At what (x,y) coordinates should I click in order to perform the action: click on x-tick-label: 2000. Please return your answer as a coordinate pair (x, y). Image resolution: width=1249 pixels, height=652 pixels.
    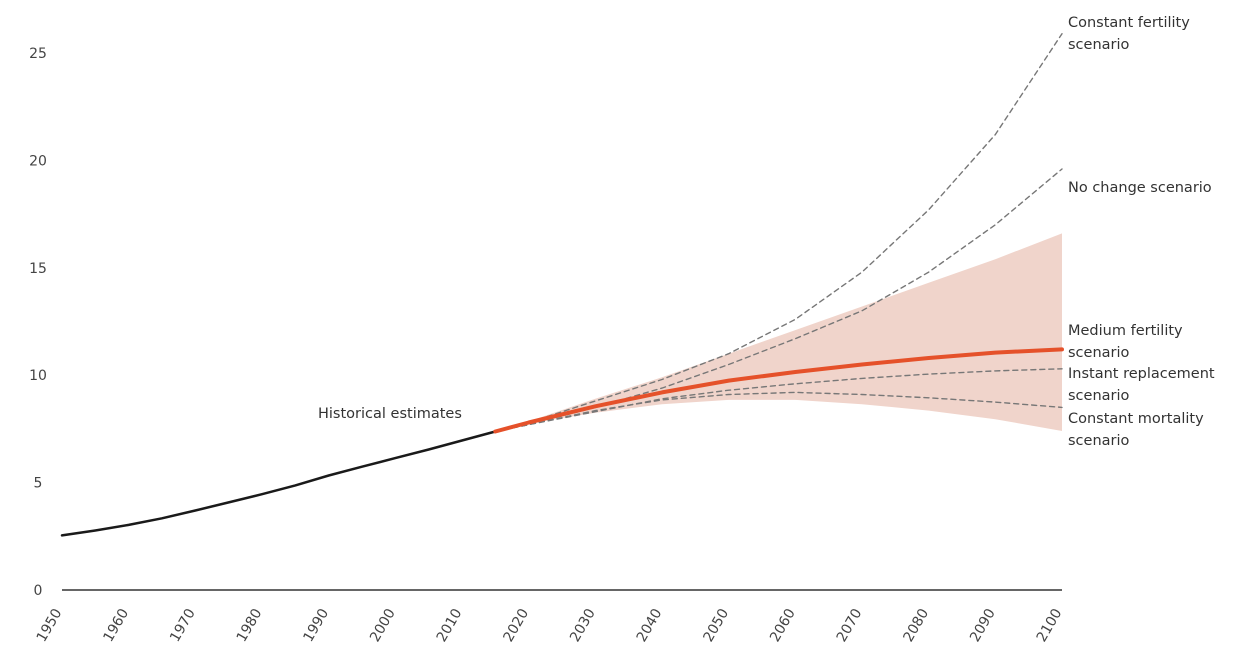
    Looking at the image, I should click on (383, 625).